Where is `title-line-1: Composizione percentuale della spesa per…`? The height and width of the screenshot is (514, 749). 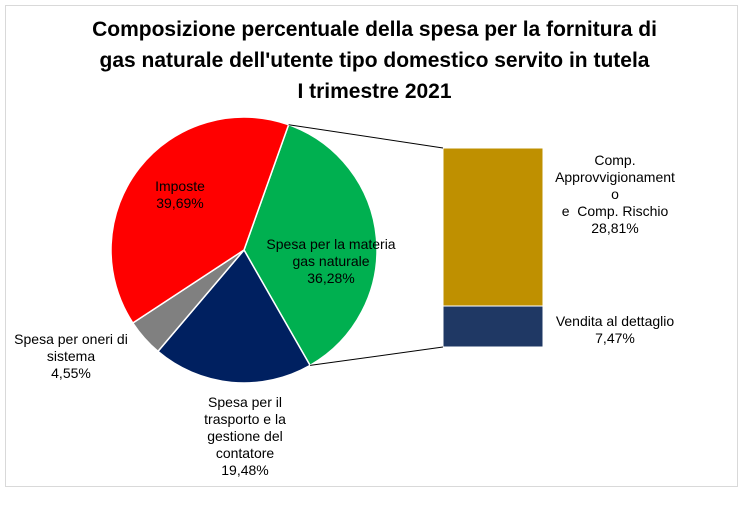 title-line-1: Composizione percentuale della spesa per… is located at coordinates (374, 29).